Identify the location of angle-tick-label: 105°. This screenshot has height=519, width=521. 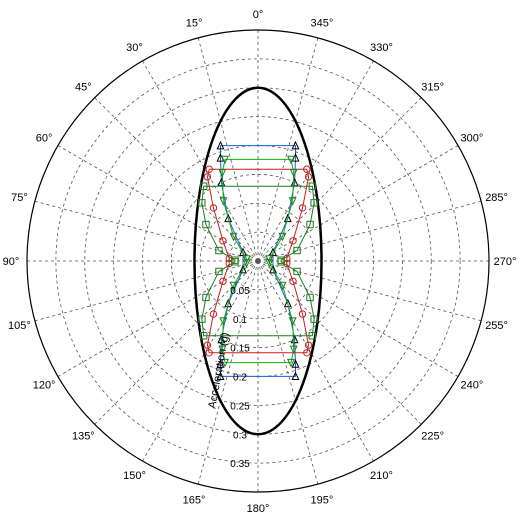
(19, 326).